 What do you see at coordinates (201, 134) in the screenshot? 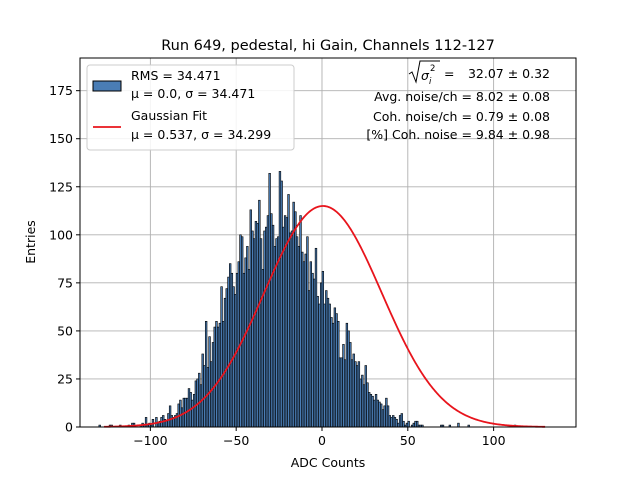
I see `legend-fit-label: μ = 0.537, σ = 34.299` at bounding box center [201, 134].